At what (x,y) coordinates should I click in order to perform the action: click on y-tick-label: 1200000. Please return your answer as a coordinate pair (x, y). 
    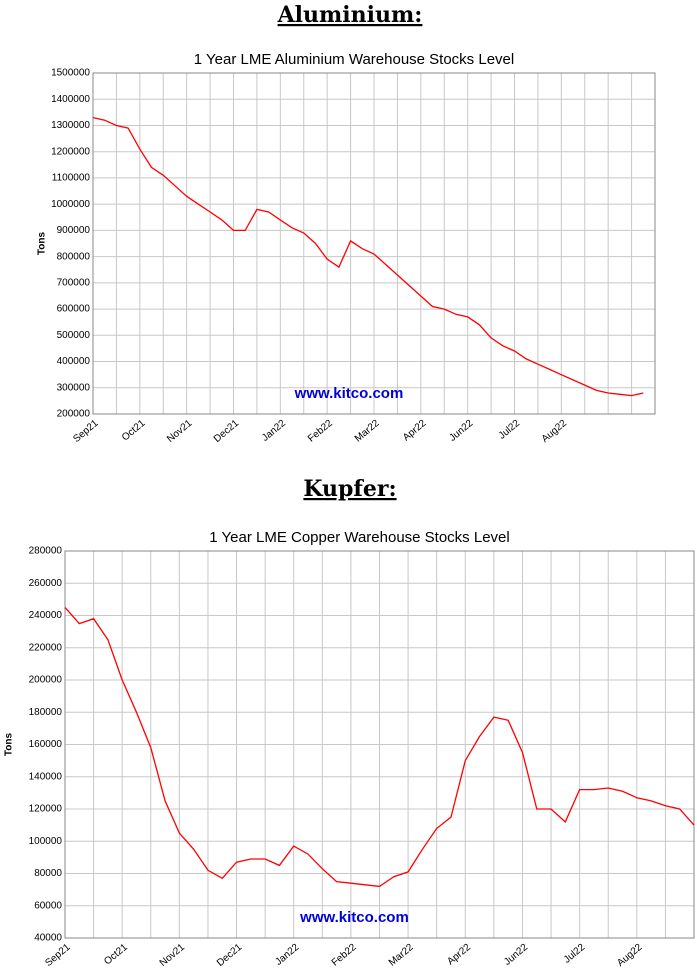
    Looking at the image, I should click on (70, 151).